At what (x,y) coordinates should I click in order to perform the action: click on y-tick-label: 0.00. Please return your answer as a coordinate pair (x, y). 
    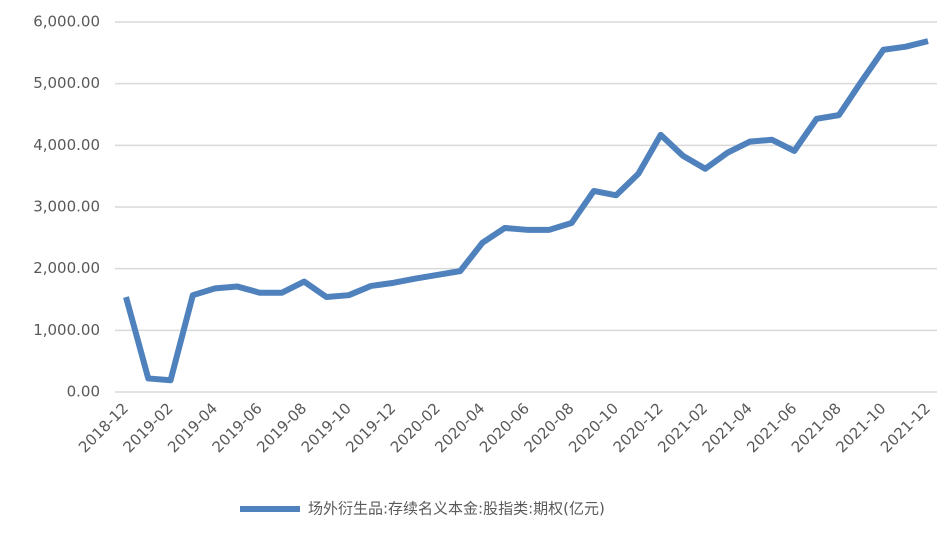
    Looking at the image, I should click on (83, 392).